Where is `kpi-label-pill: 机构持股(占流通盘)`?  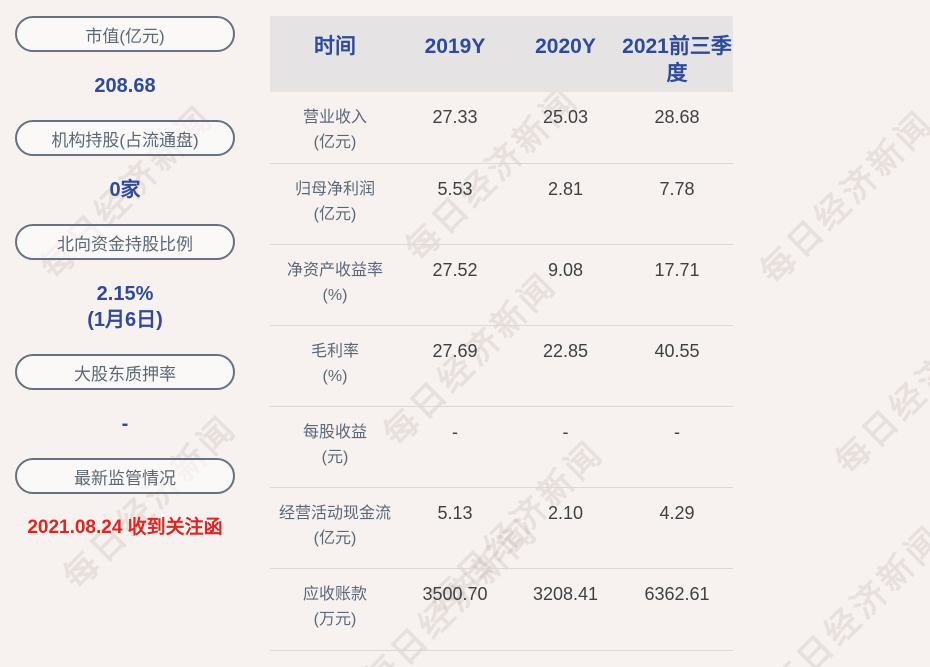 kpi-label-pill: 机构持股(占流通盘) is located at coordinates (125, 138).